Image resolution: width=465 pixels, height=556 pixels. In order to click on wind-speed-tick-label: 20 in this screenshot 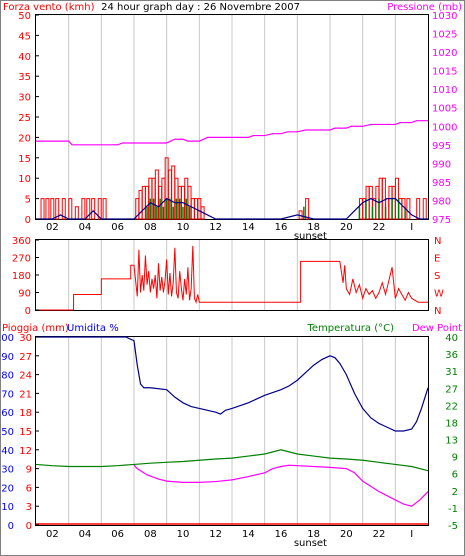, I will do `click(24, 138)`.